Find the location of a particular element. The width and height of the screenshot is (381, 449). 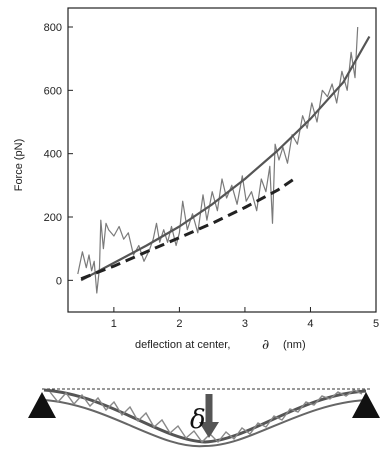

x-axis-symbol: ∂ is located at coordinates (265, 345).